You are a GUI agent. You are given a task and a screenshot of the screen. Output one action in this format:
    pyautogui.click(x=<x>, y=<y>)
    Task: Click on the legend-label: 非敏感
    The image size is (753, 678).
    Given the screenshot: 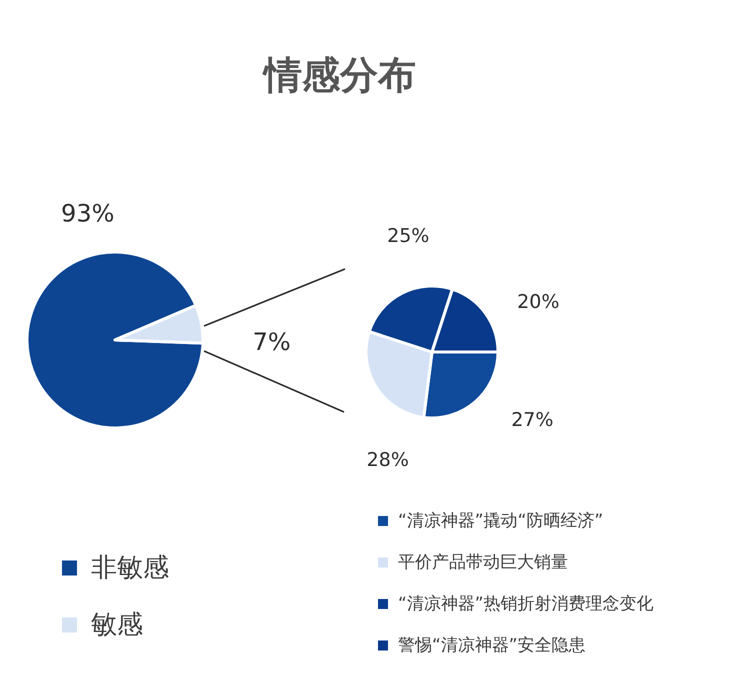 What is the action you would take?
    pyautogui.click(x=130, y=568)
    